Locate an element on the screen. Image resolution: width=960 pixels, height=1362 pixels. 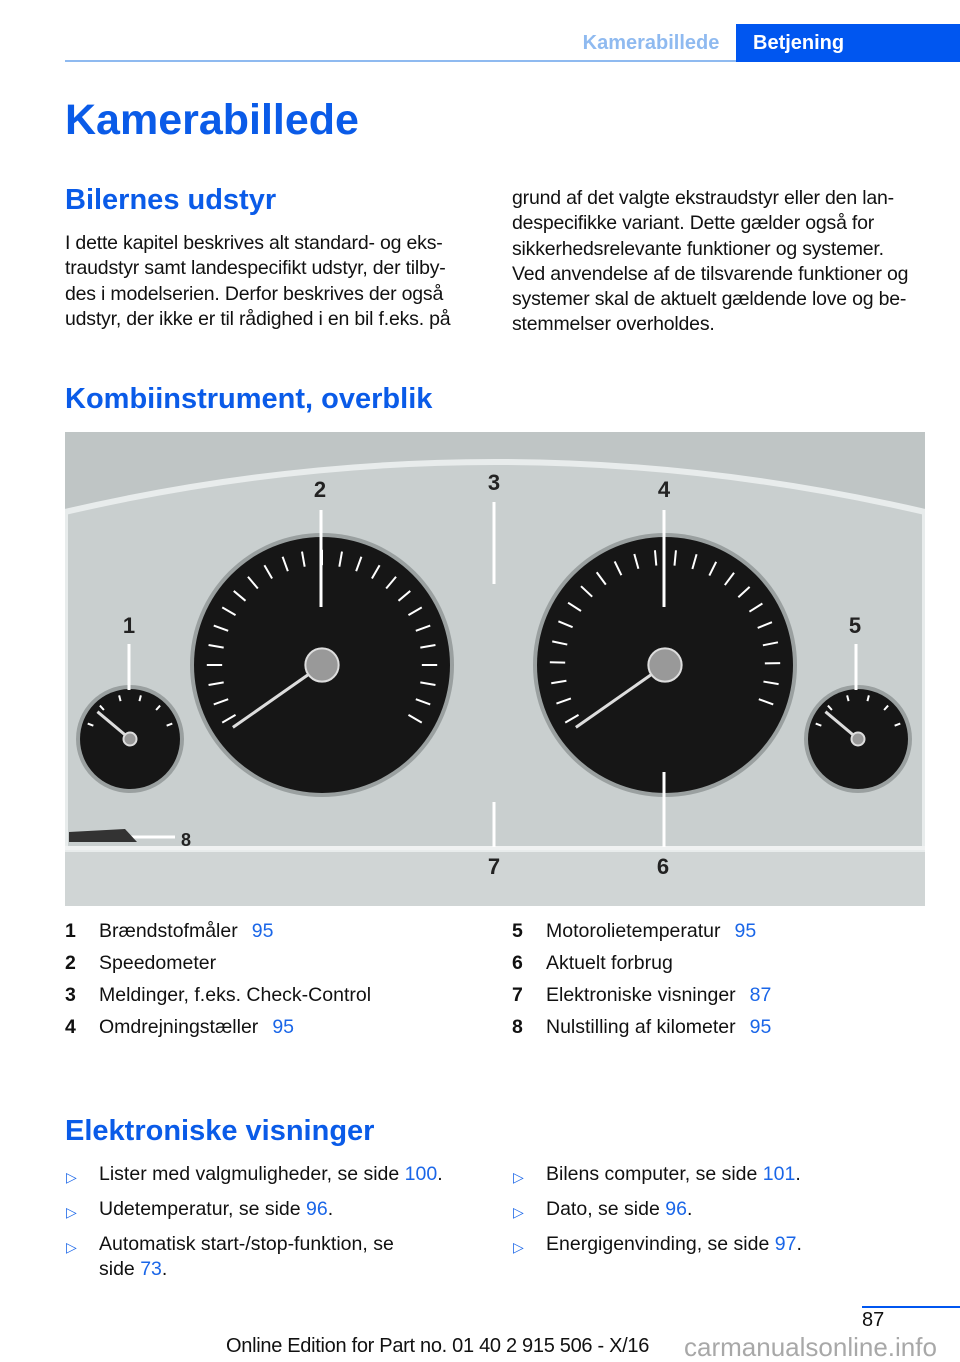
section-heading-equipment: Bilernes udstyr is located at coordinates (171, 200).